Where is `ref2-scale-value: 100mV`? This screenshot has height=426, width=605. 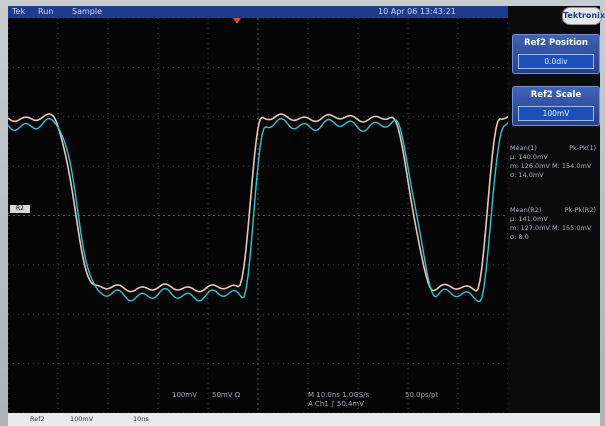
ref2-scale-value: 100mV is located at coordinates (556, 113).